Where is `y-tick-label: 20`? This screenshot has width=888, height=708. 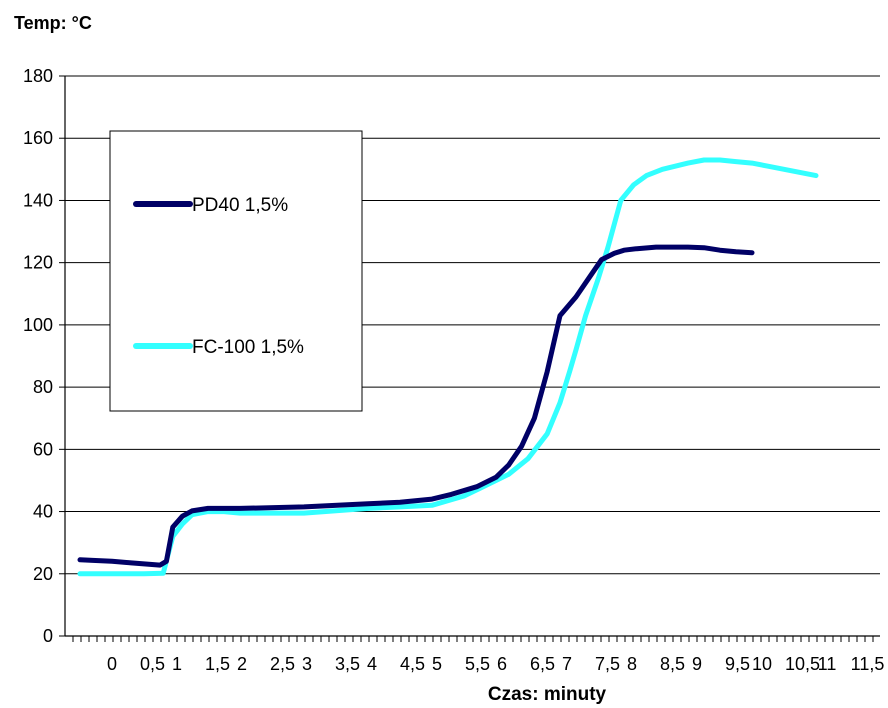 y-tick-label: 20 is located at coordinates (43, 574).